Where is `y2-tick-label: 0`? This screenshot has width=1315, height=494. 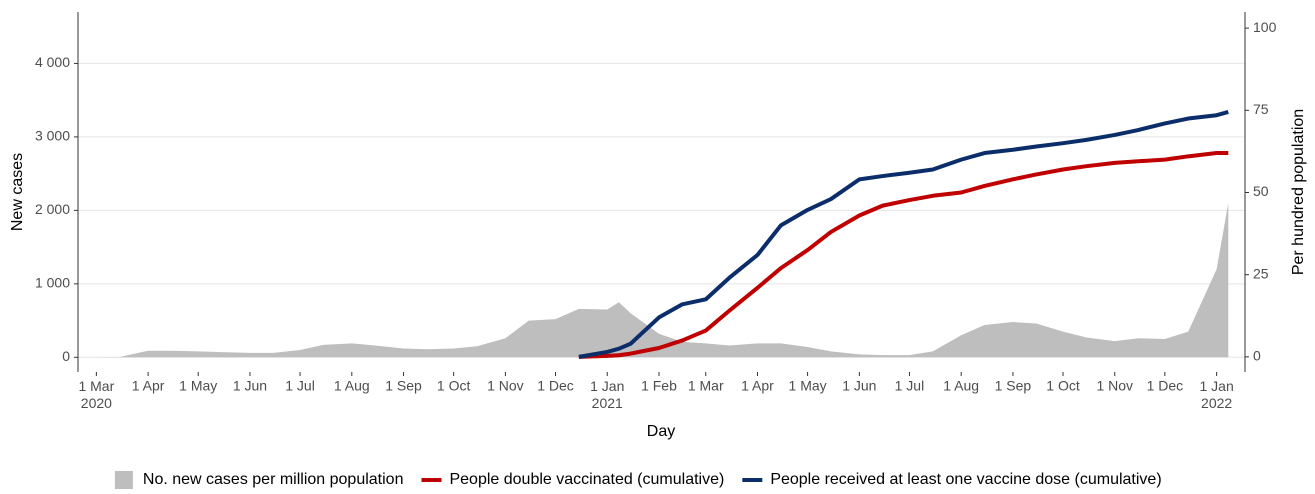
y2-tick-label: 0 is located at coordinates (1257, 356).